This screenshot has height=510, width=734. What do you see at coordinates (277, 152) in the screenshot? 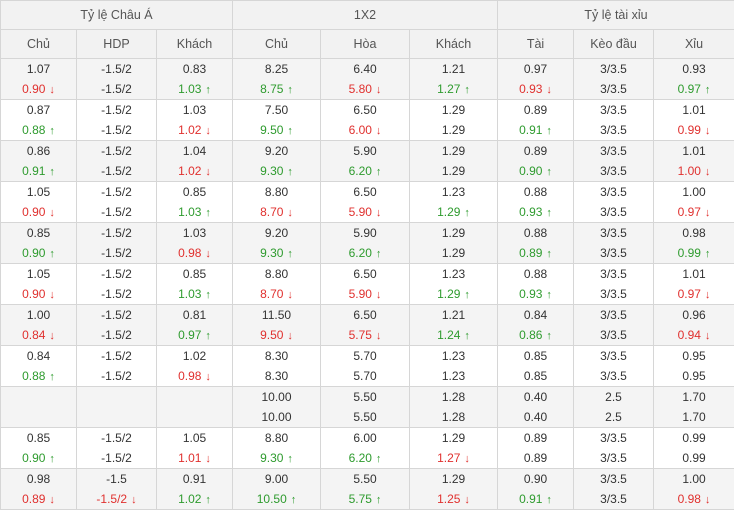
I see `opening-odds: 9.20` at bounding box center [277, 152].